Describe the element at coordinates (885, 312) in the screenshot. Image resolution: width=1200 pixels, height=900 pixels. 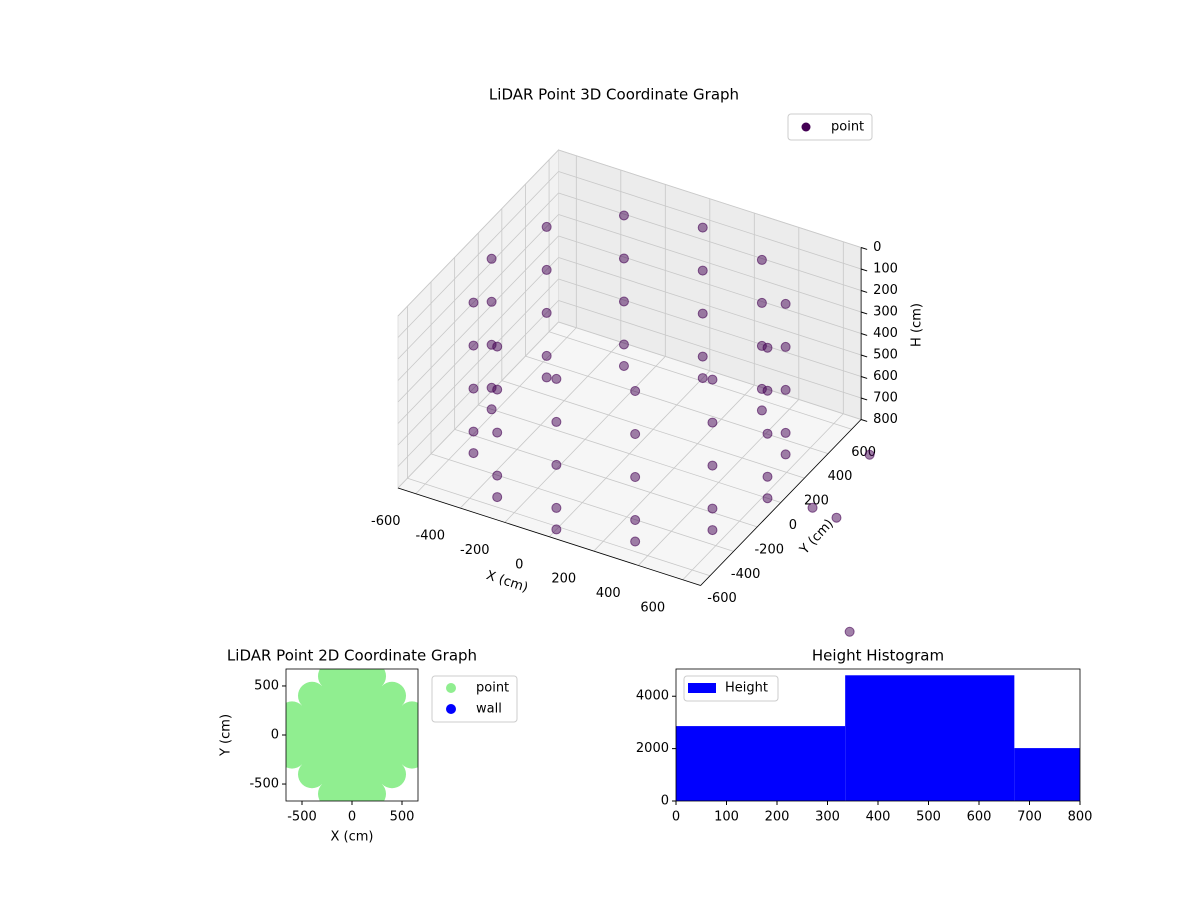
I see `z-tick-label: 300` at that location.